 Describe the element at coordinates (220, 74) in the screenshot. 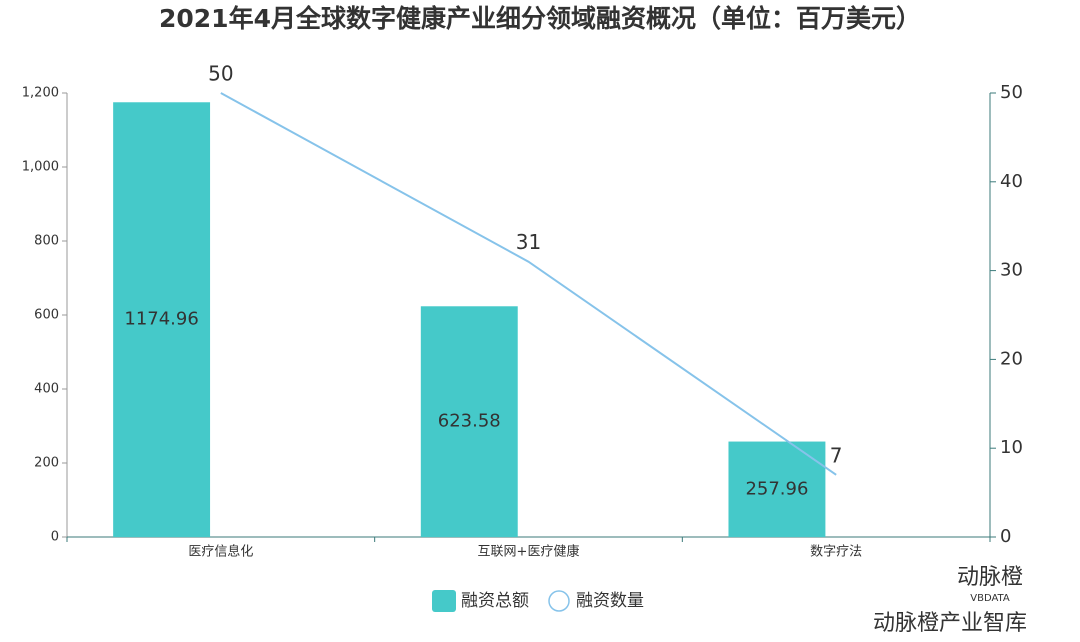

I see `line-value-label: 50` at that location.